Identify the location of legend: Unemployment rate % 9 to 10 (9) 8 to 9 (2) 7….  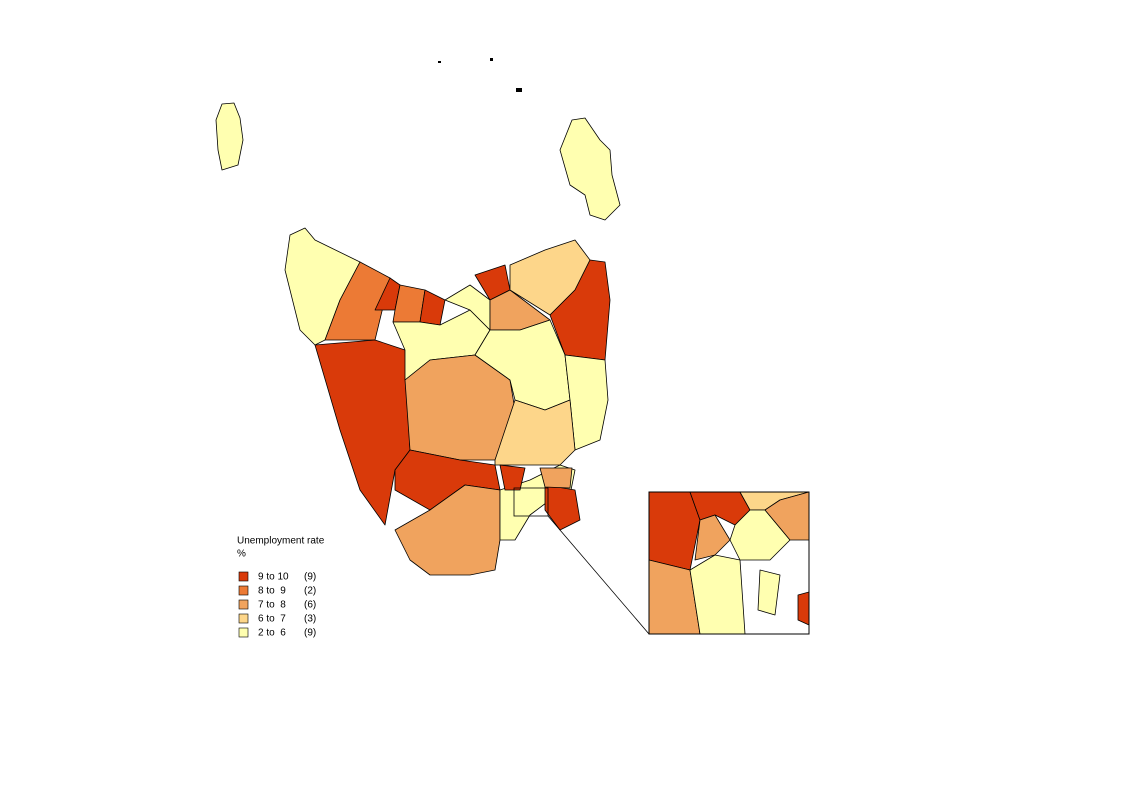
(281, 587).